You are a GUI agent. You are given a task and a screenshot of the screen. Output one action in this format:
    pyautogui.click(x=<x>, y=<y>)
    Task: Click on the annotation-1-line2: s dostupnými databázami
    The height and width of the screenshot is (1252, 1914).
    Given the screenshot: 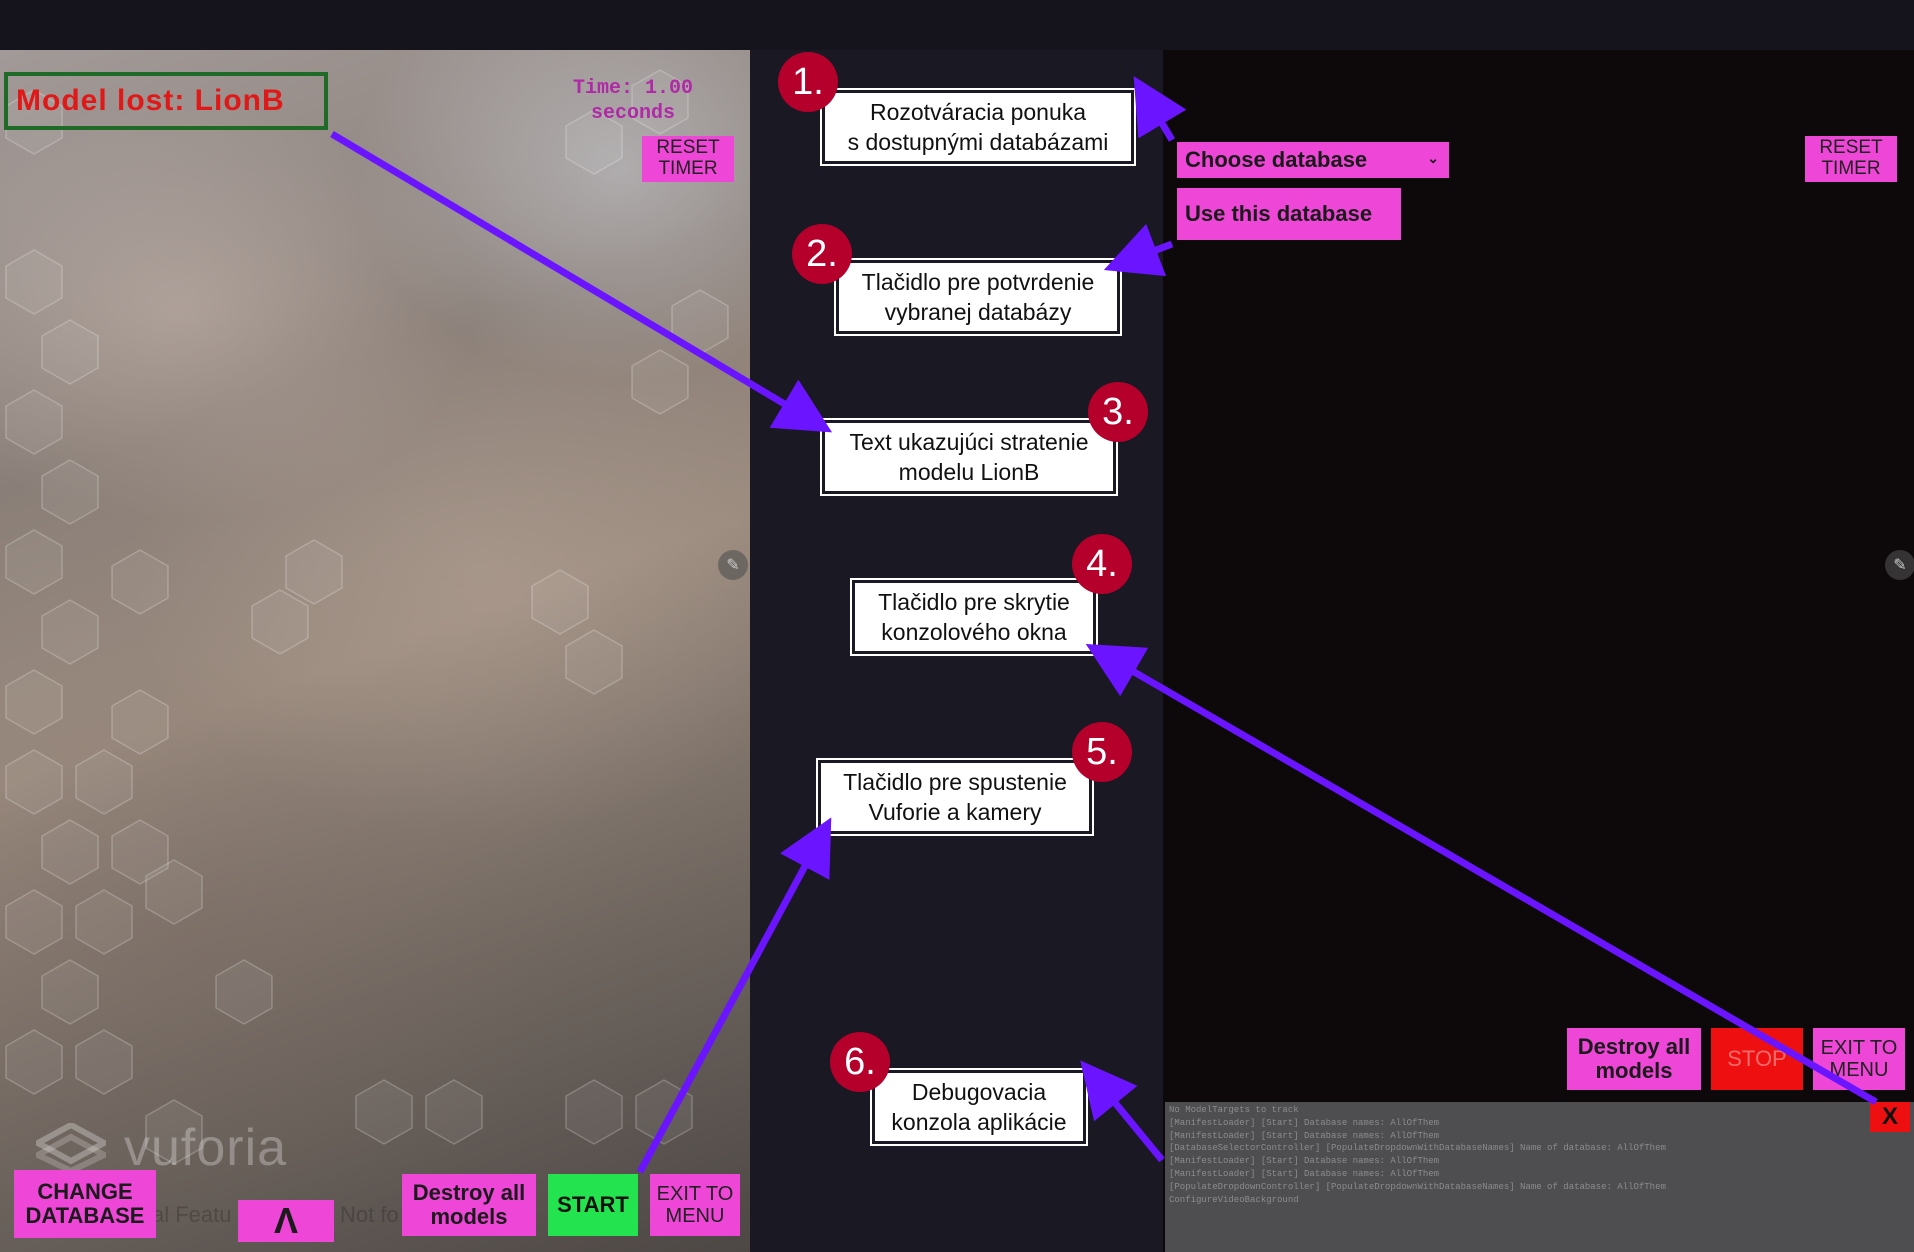 What is the action you would take?
    pyautogui.click(x=978, y=142)
    